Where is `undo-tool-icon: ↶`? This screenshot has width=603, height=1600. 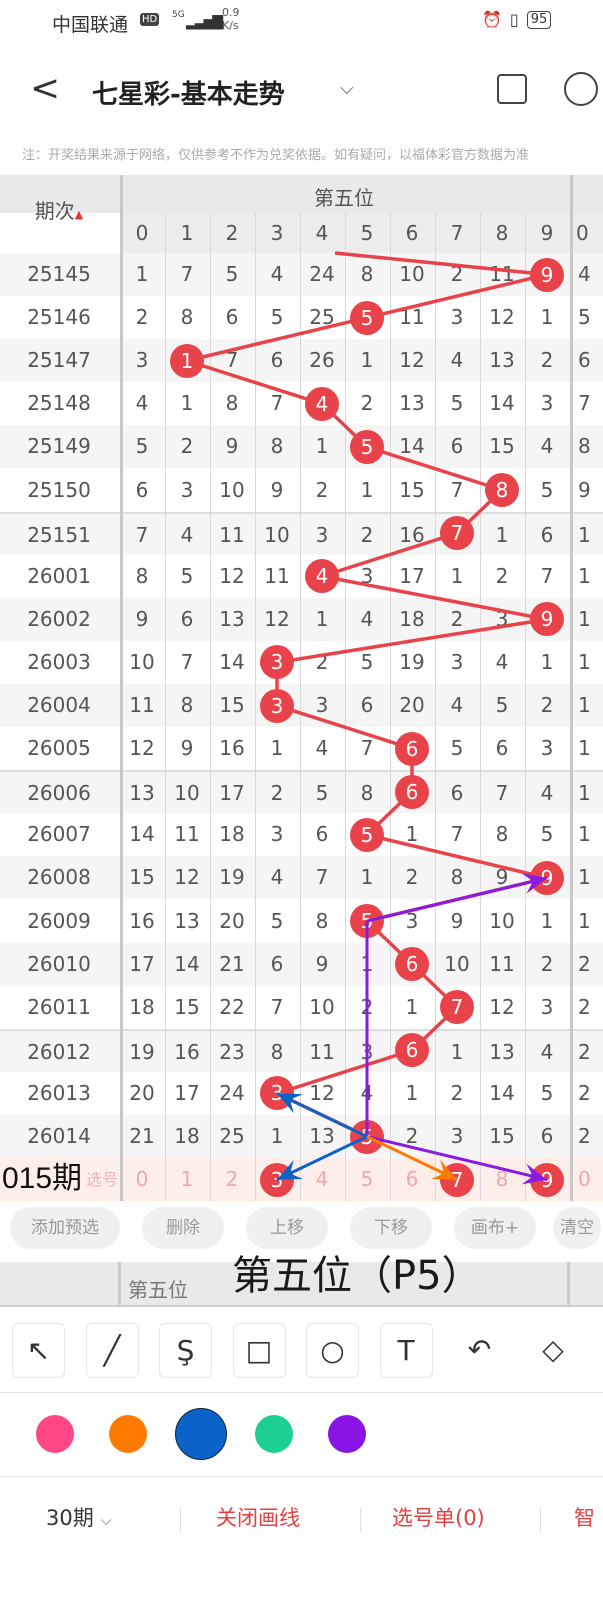
undo-tool-icon: ↶ is located at coordinates (479, 1349).